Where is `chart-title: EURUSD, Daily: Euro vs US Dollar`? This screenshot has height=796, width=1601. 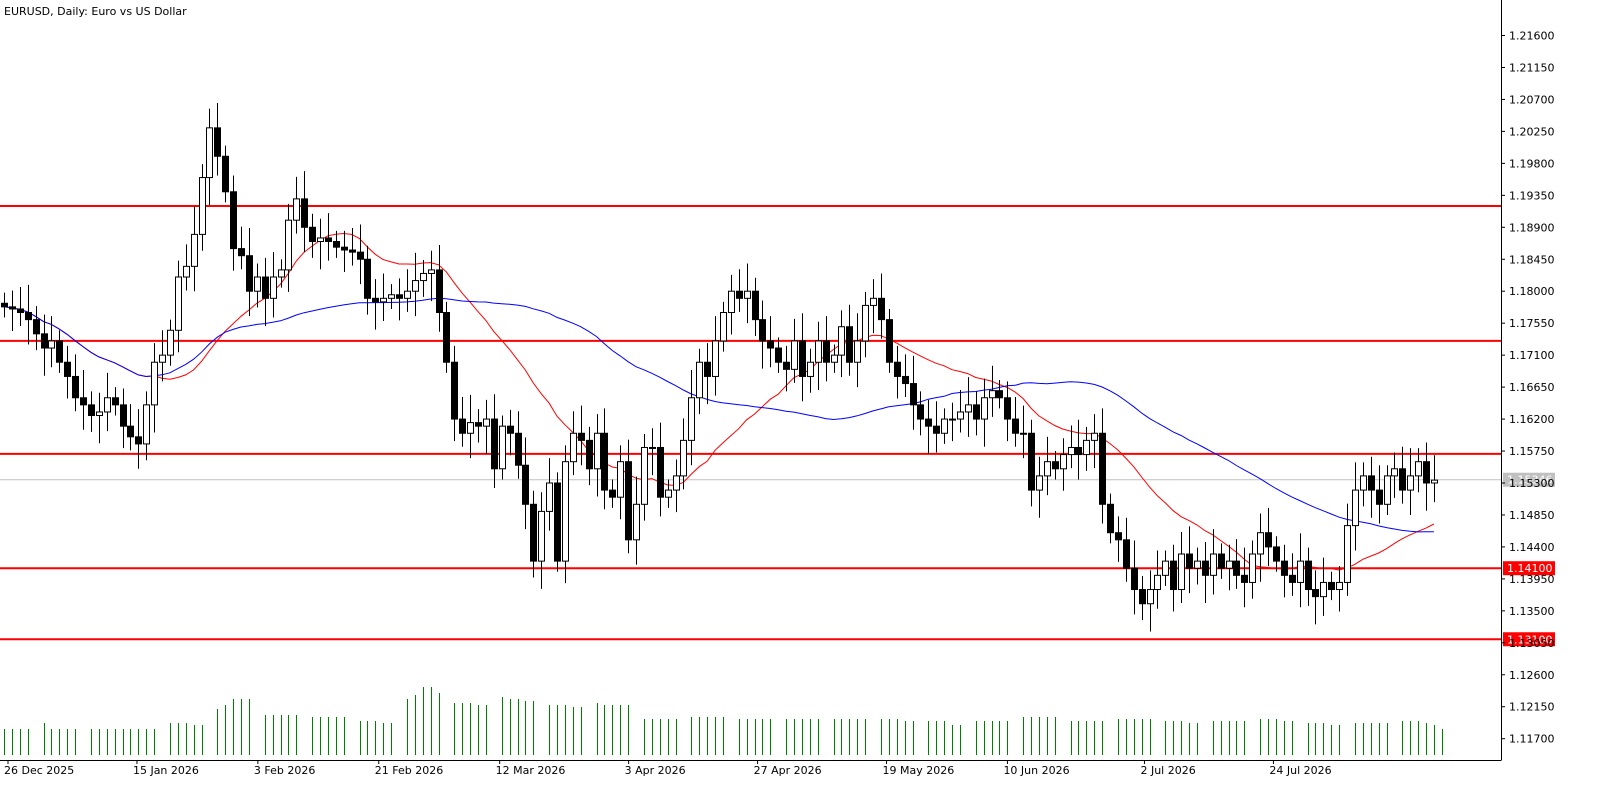
chart-title: EURUSD, Daily: Euro vs US Dollar is located at coordinates (95, 11).